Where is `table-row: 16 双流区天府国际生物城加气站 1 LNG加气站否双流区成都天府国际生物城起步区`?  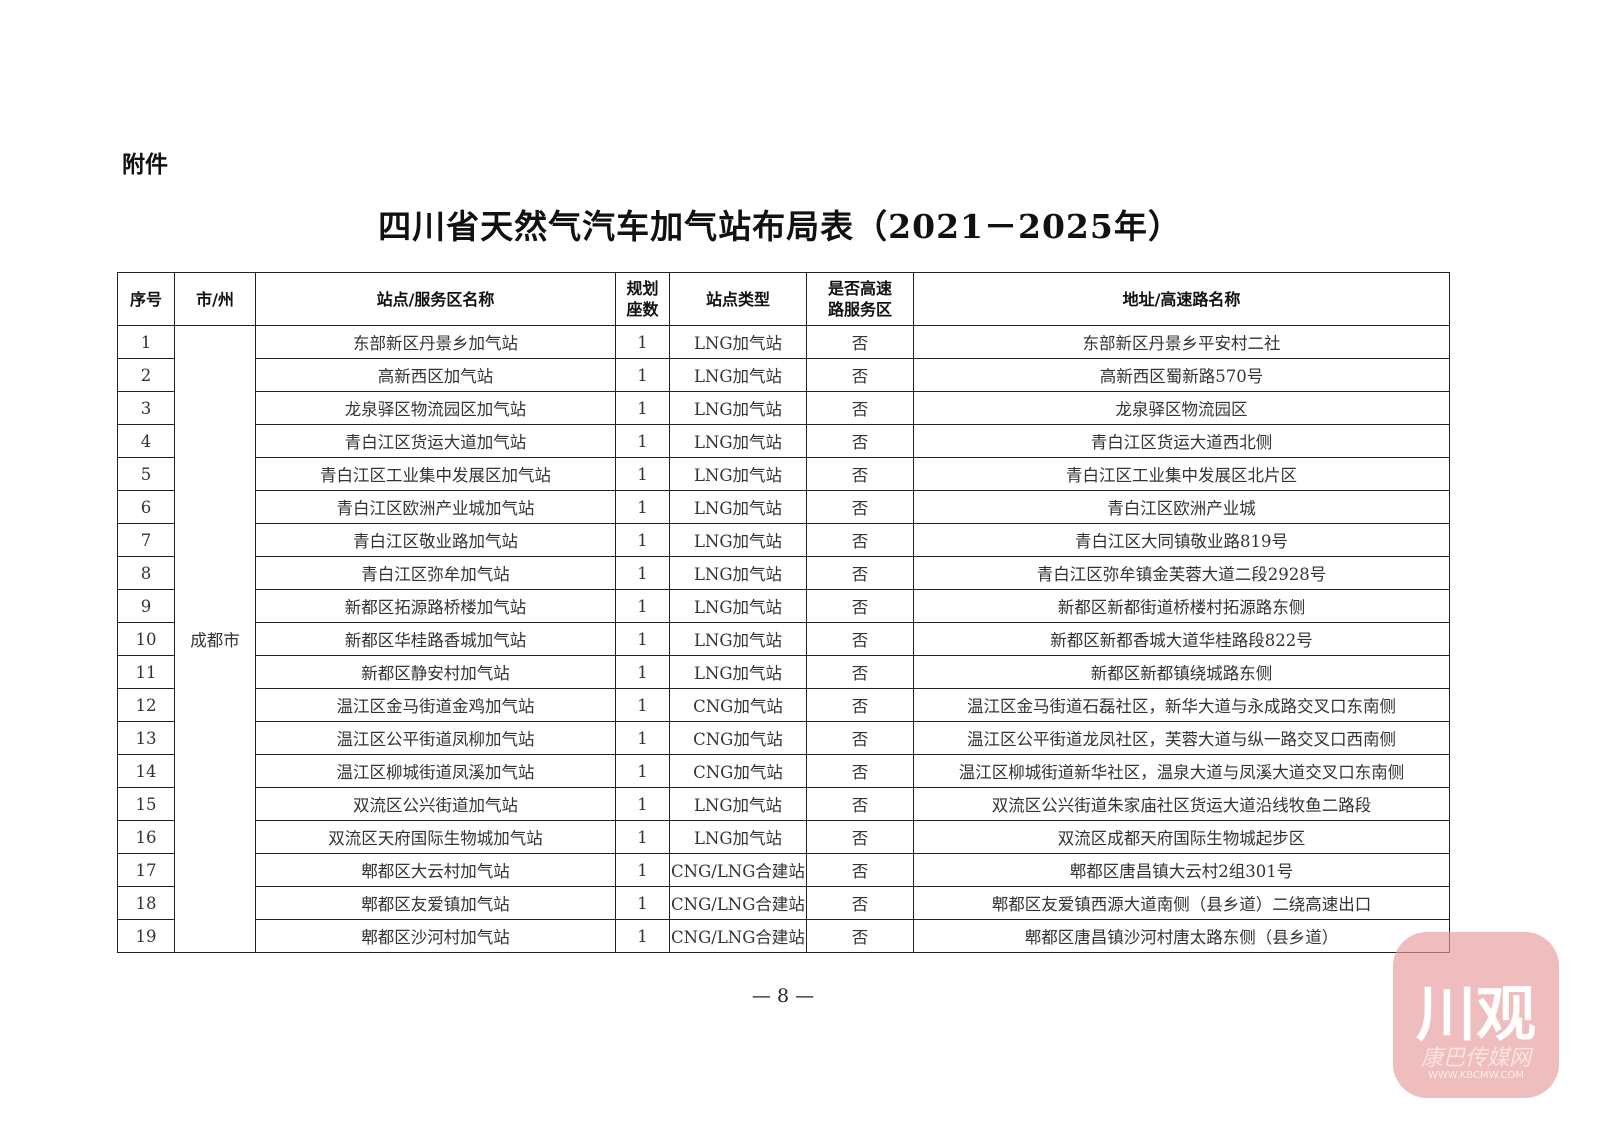
table-row: 16 双流区天府国际生物城加气站 1 LNG加气站否双流区成都天府国际生物城起步区 is located at coordinates (783, 837).